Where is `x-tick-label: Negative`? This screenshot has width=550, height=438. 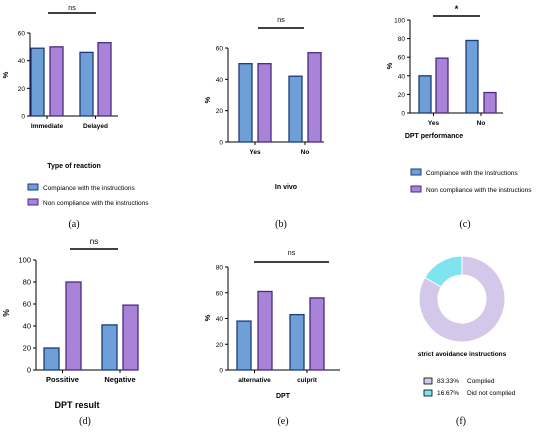 x-tick-label: Negative is located at coordinates (119, 379).